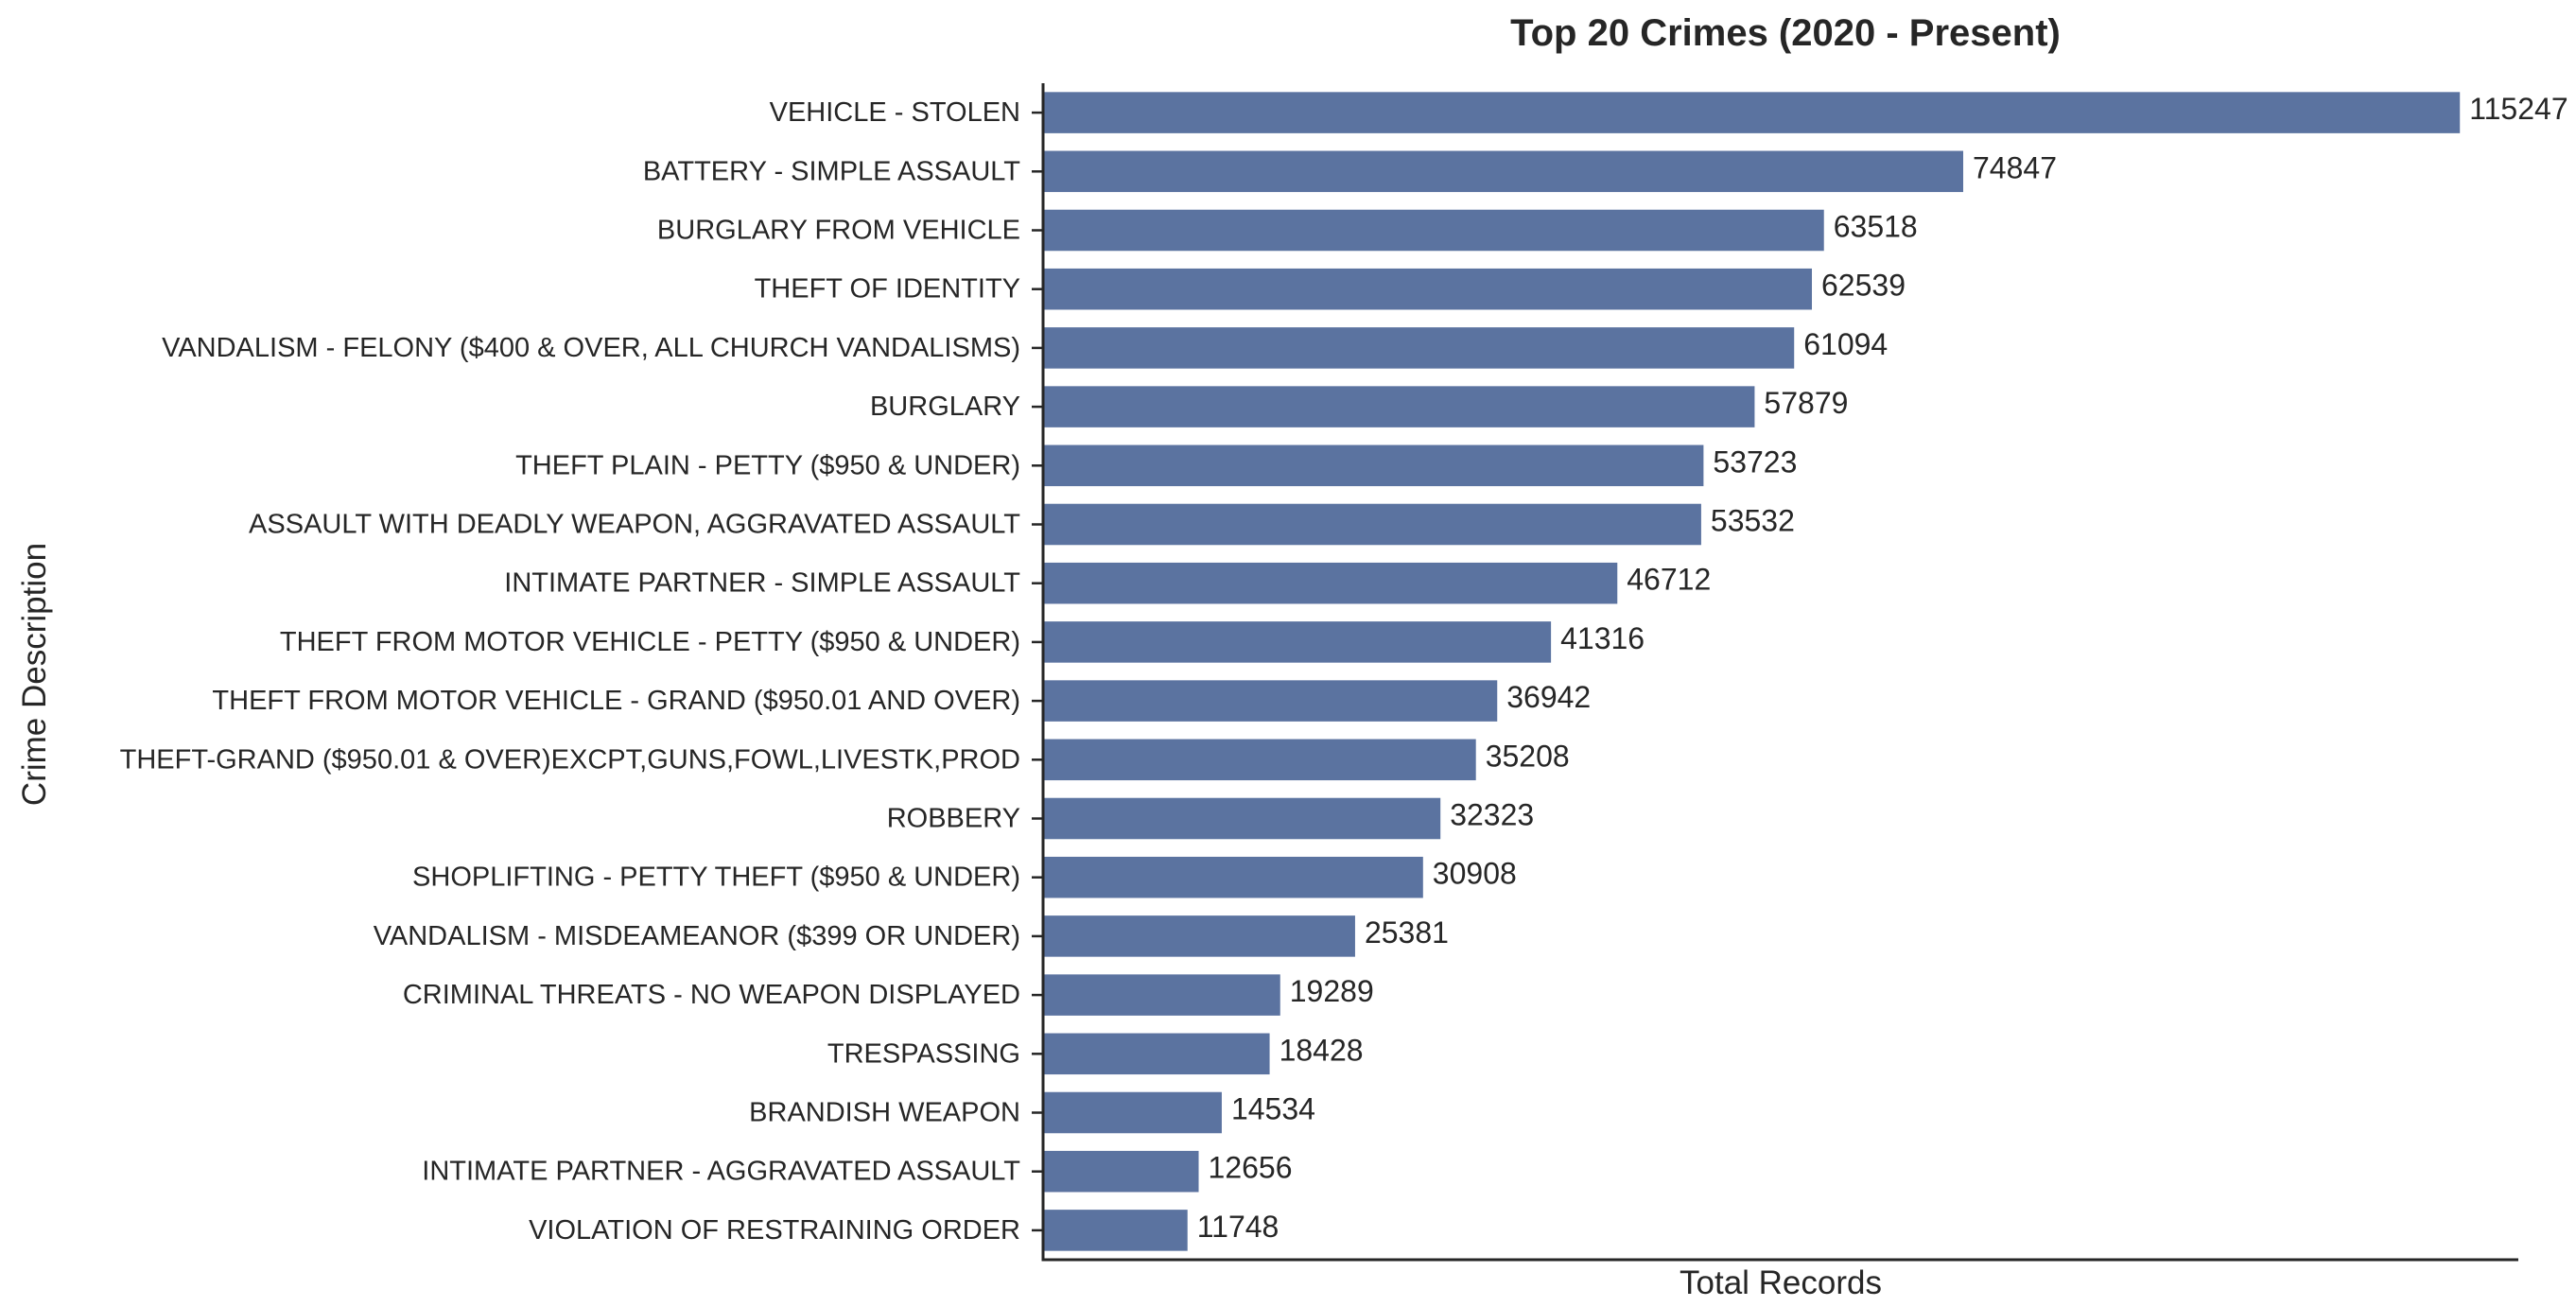 Image resolution: width=2576 pixels, height=1307 pixels. What do you see at coordinates (1876, 227) in the screenshot?
I see `value-label: 63518` at bounding box center [1876, 227].